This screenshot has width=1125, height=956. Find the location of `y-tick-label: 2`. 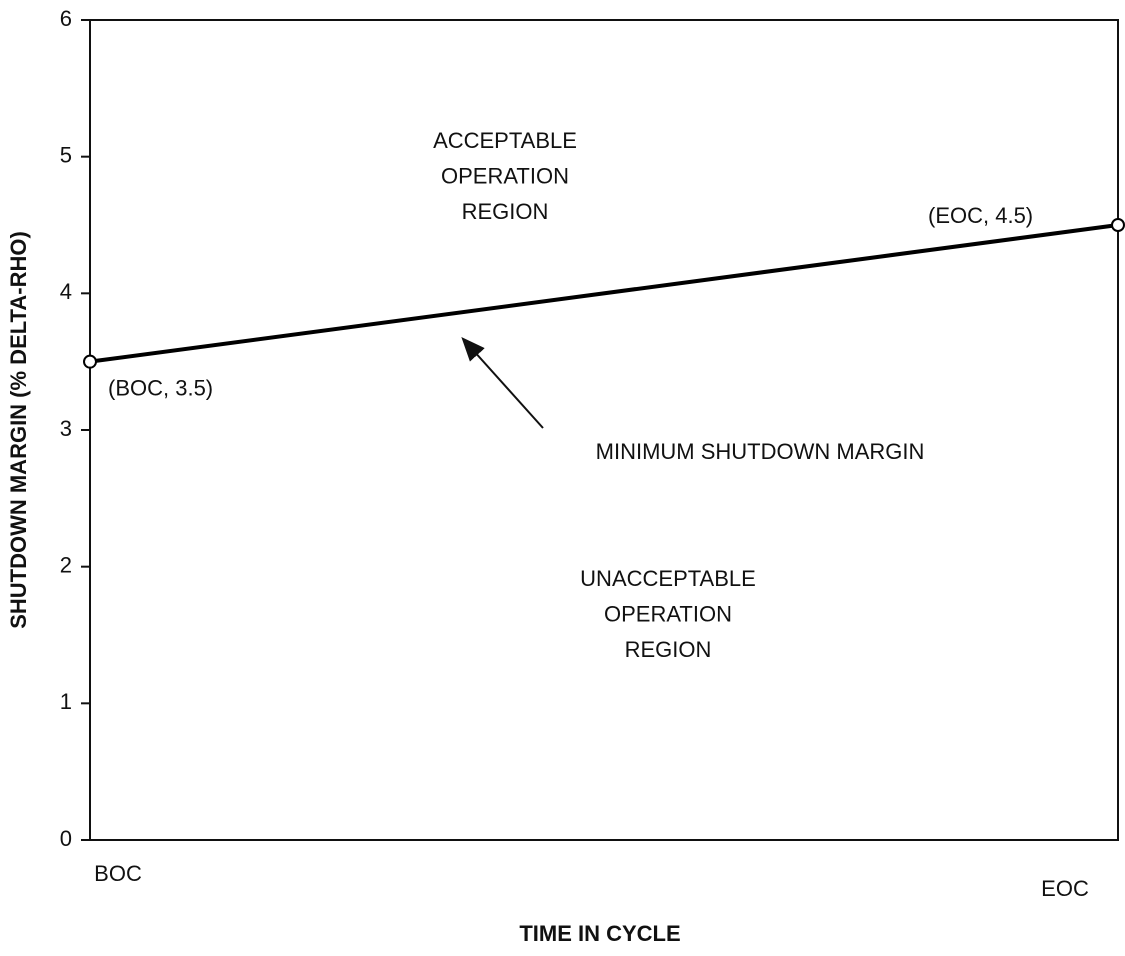

y-tick-label: 2 is located at coordinates (66, 564).